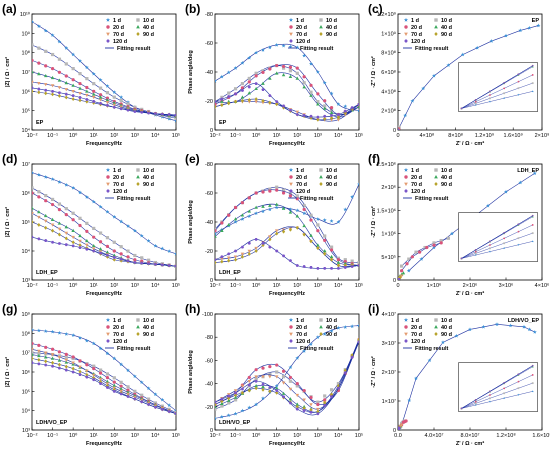  What do you see at coordinates (331, 335) in the screenshot?
I see `legend-label: 90 d` at bounding box center [331, 335].